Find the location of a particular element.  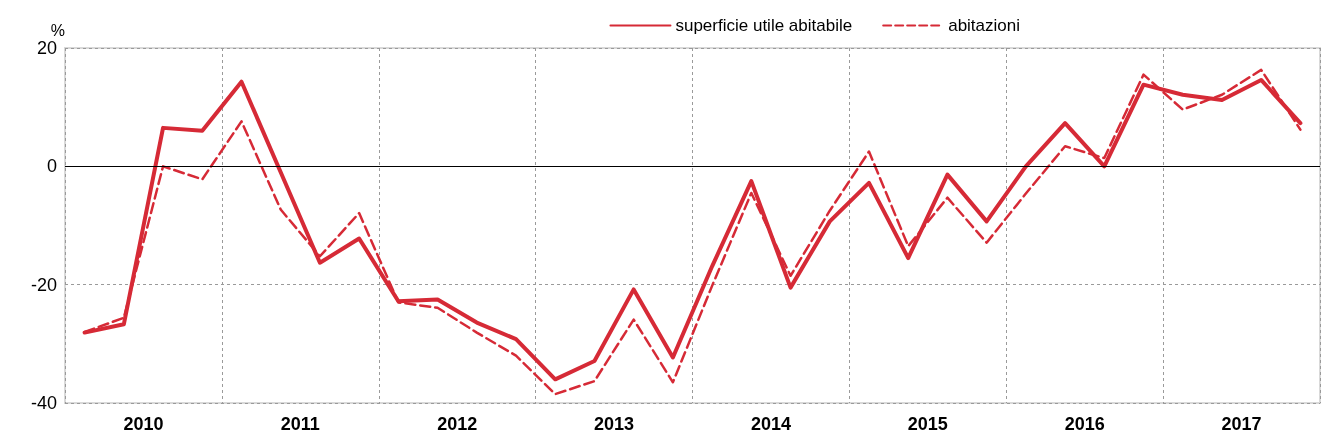

x-tick-label: 2014 is located at coordinates (770, 424).